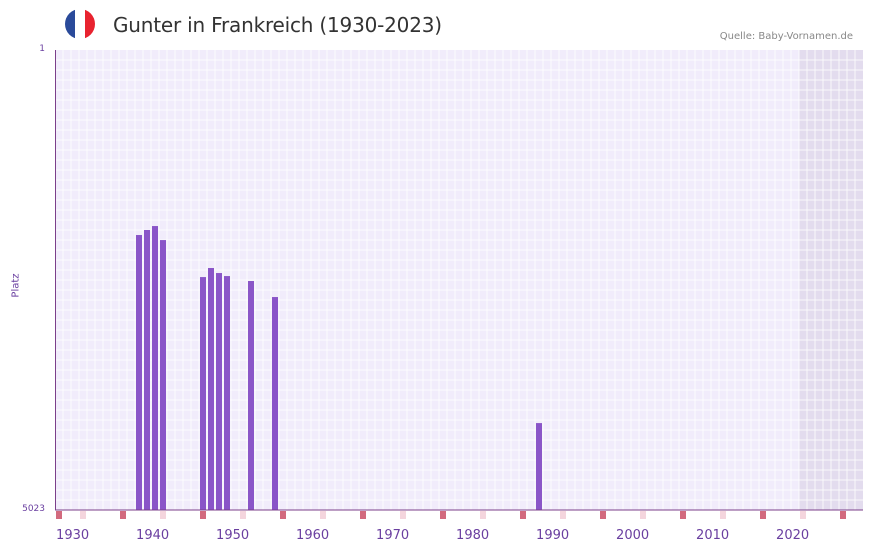 The width and height of the screenshot is (873, 552). Describe the element at coordinates (539, 466) in the screenshot. I see `bar-1990` at that location.